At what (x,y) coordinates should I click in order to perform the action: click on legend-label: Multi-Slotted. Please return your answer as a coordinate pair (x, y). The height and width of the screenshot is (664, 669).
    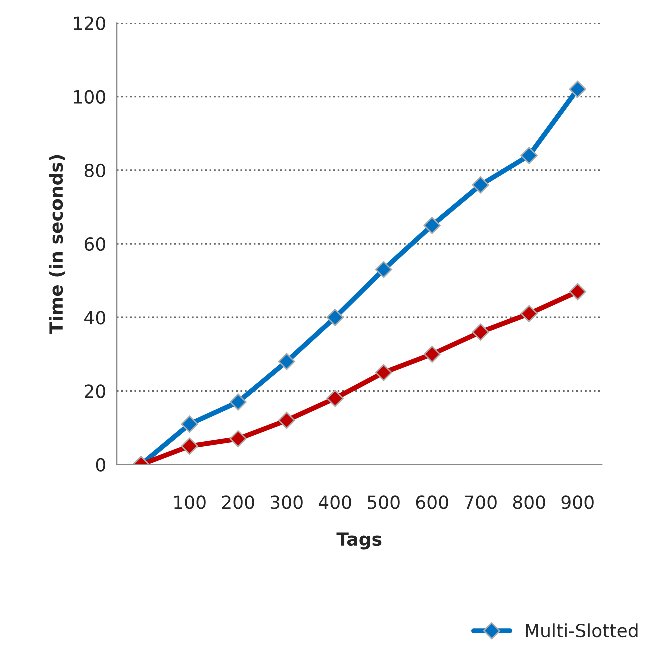
    Looking at the image, I should click on (582, 631).